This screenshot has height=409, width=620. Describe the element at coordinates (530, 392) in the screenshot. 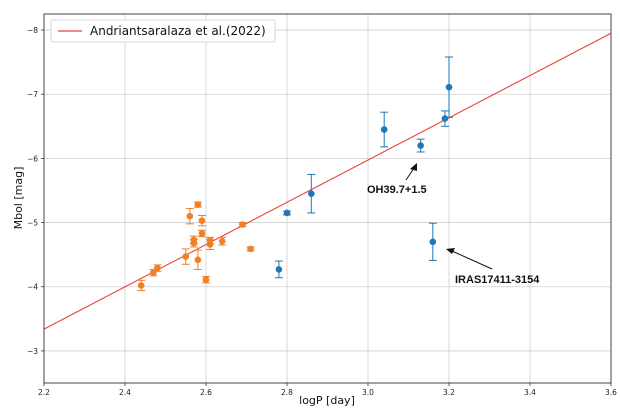

I see `x-tick-label: 3.4` at that location.